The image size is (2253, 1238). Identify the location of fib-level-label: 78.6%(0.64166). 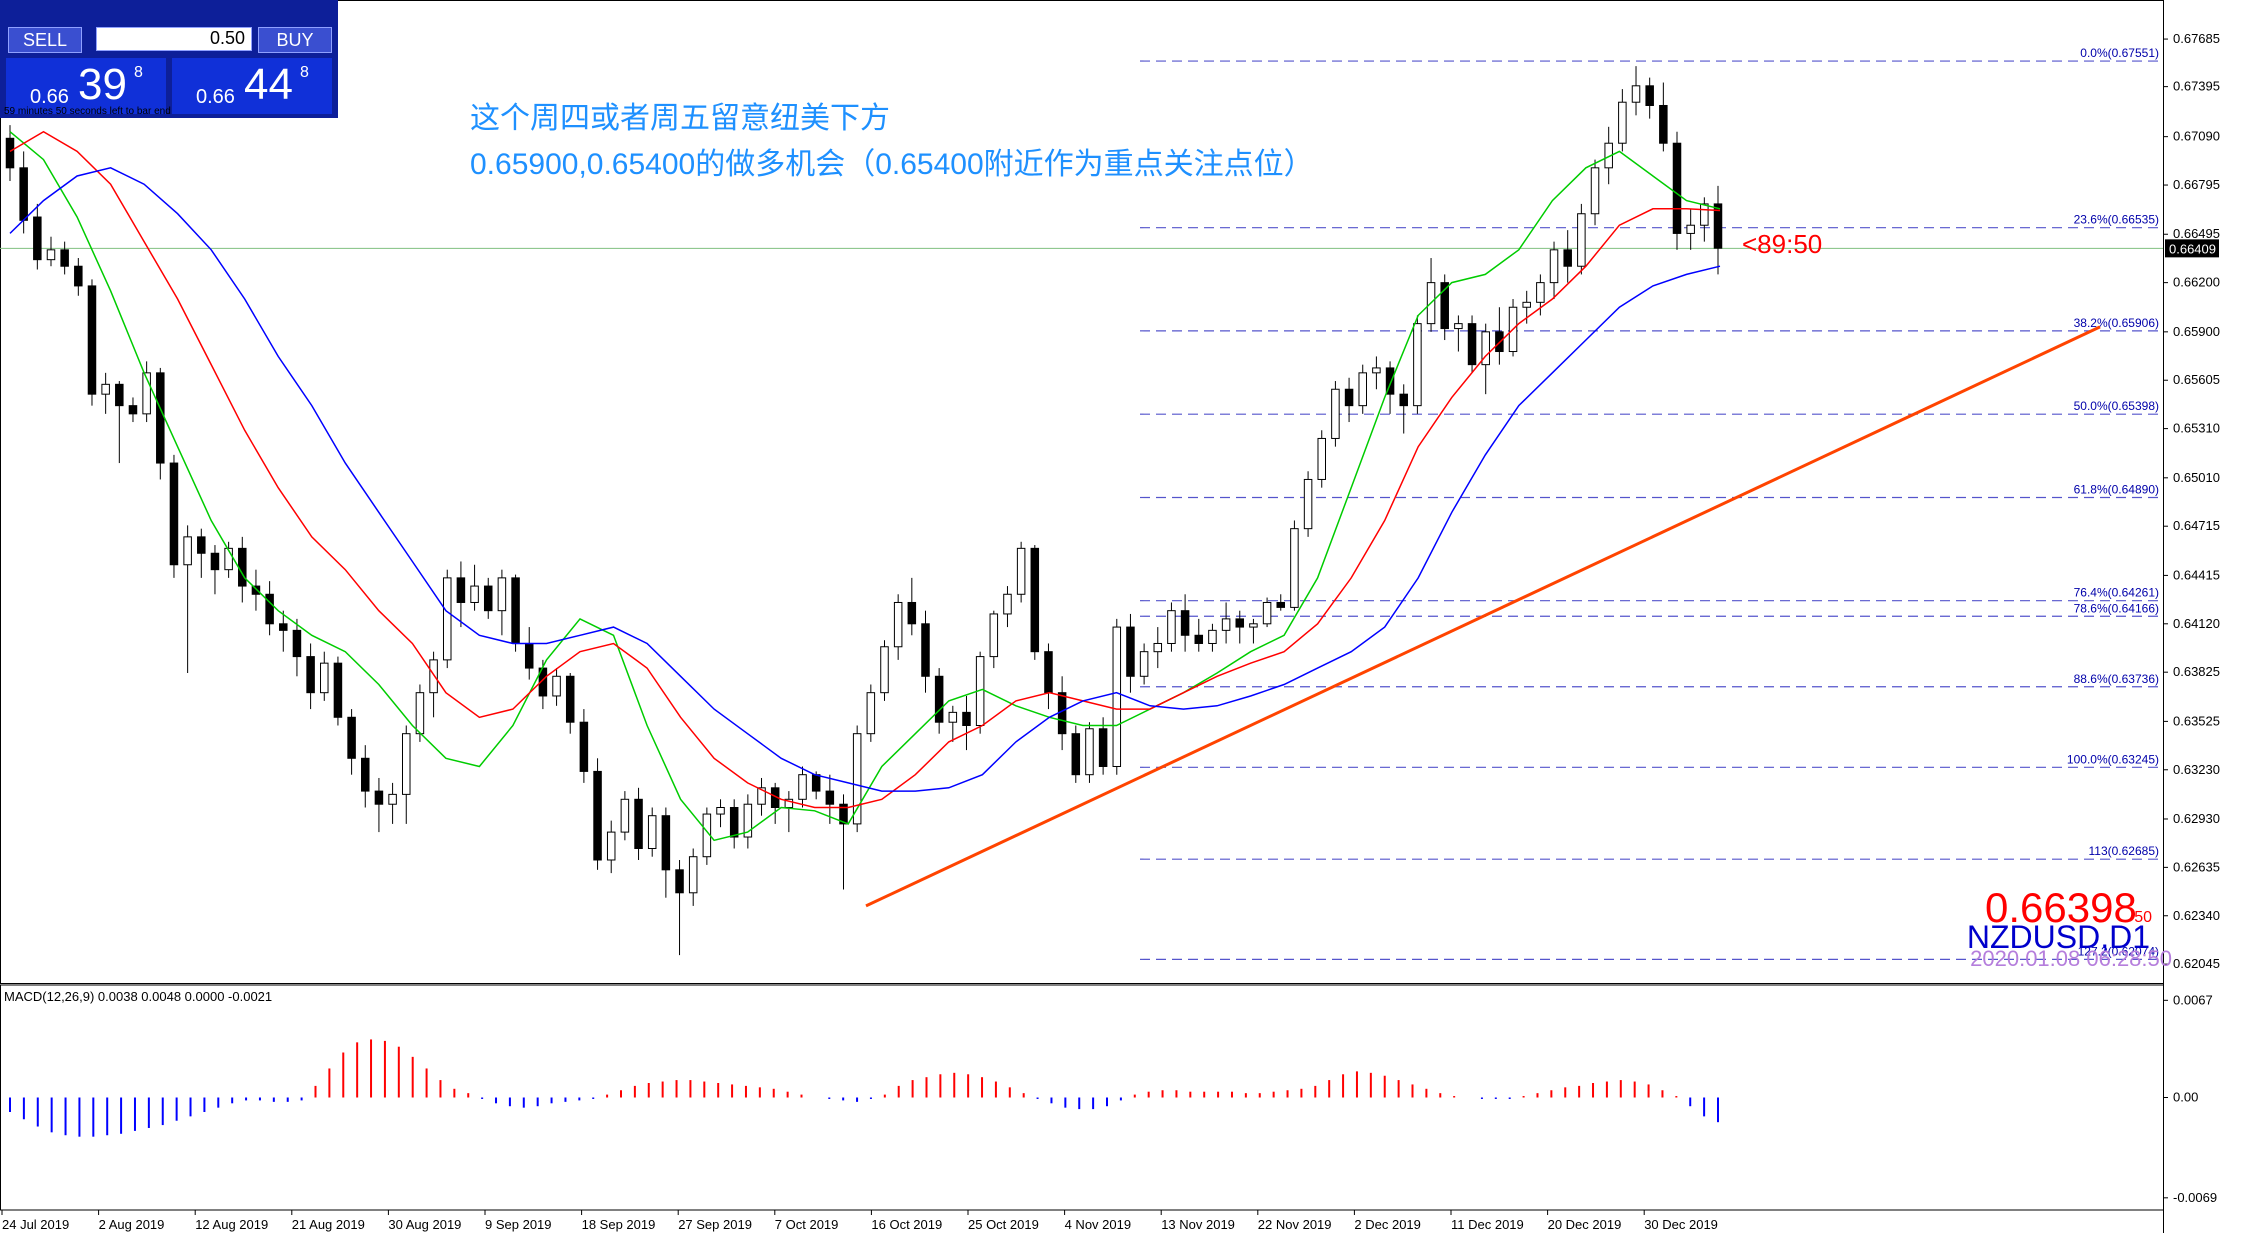
(2116, 608).